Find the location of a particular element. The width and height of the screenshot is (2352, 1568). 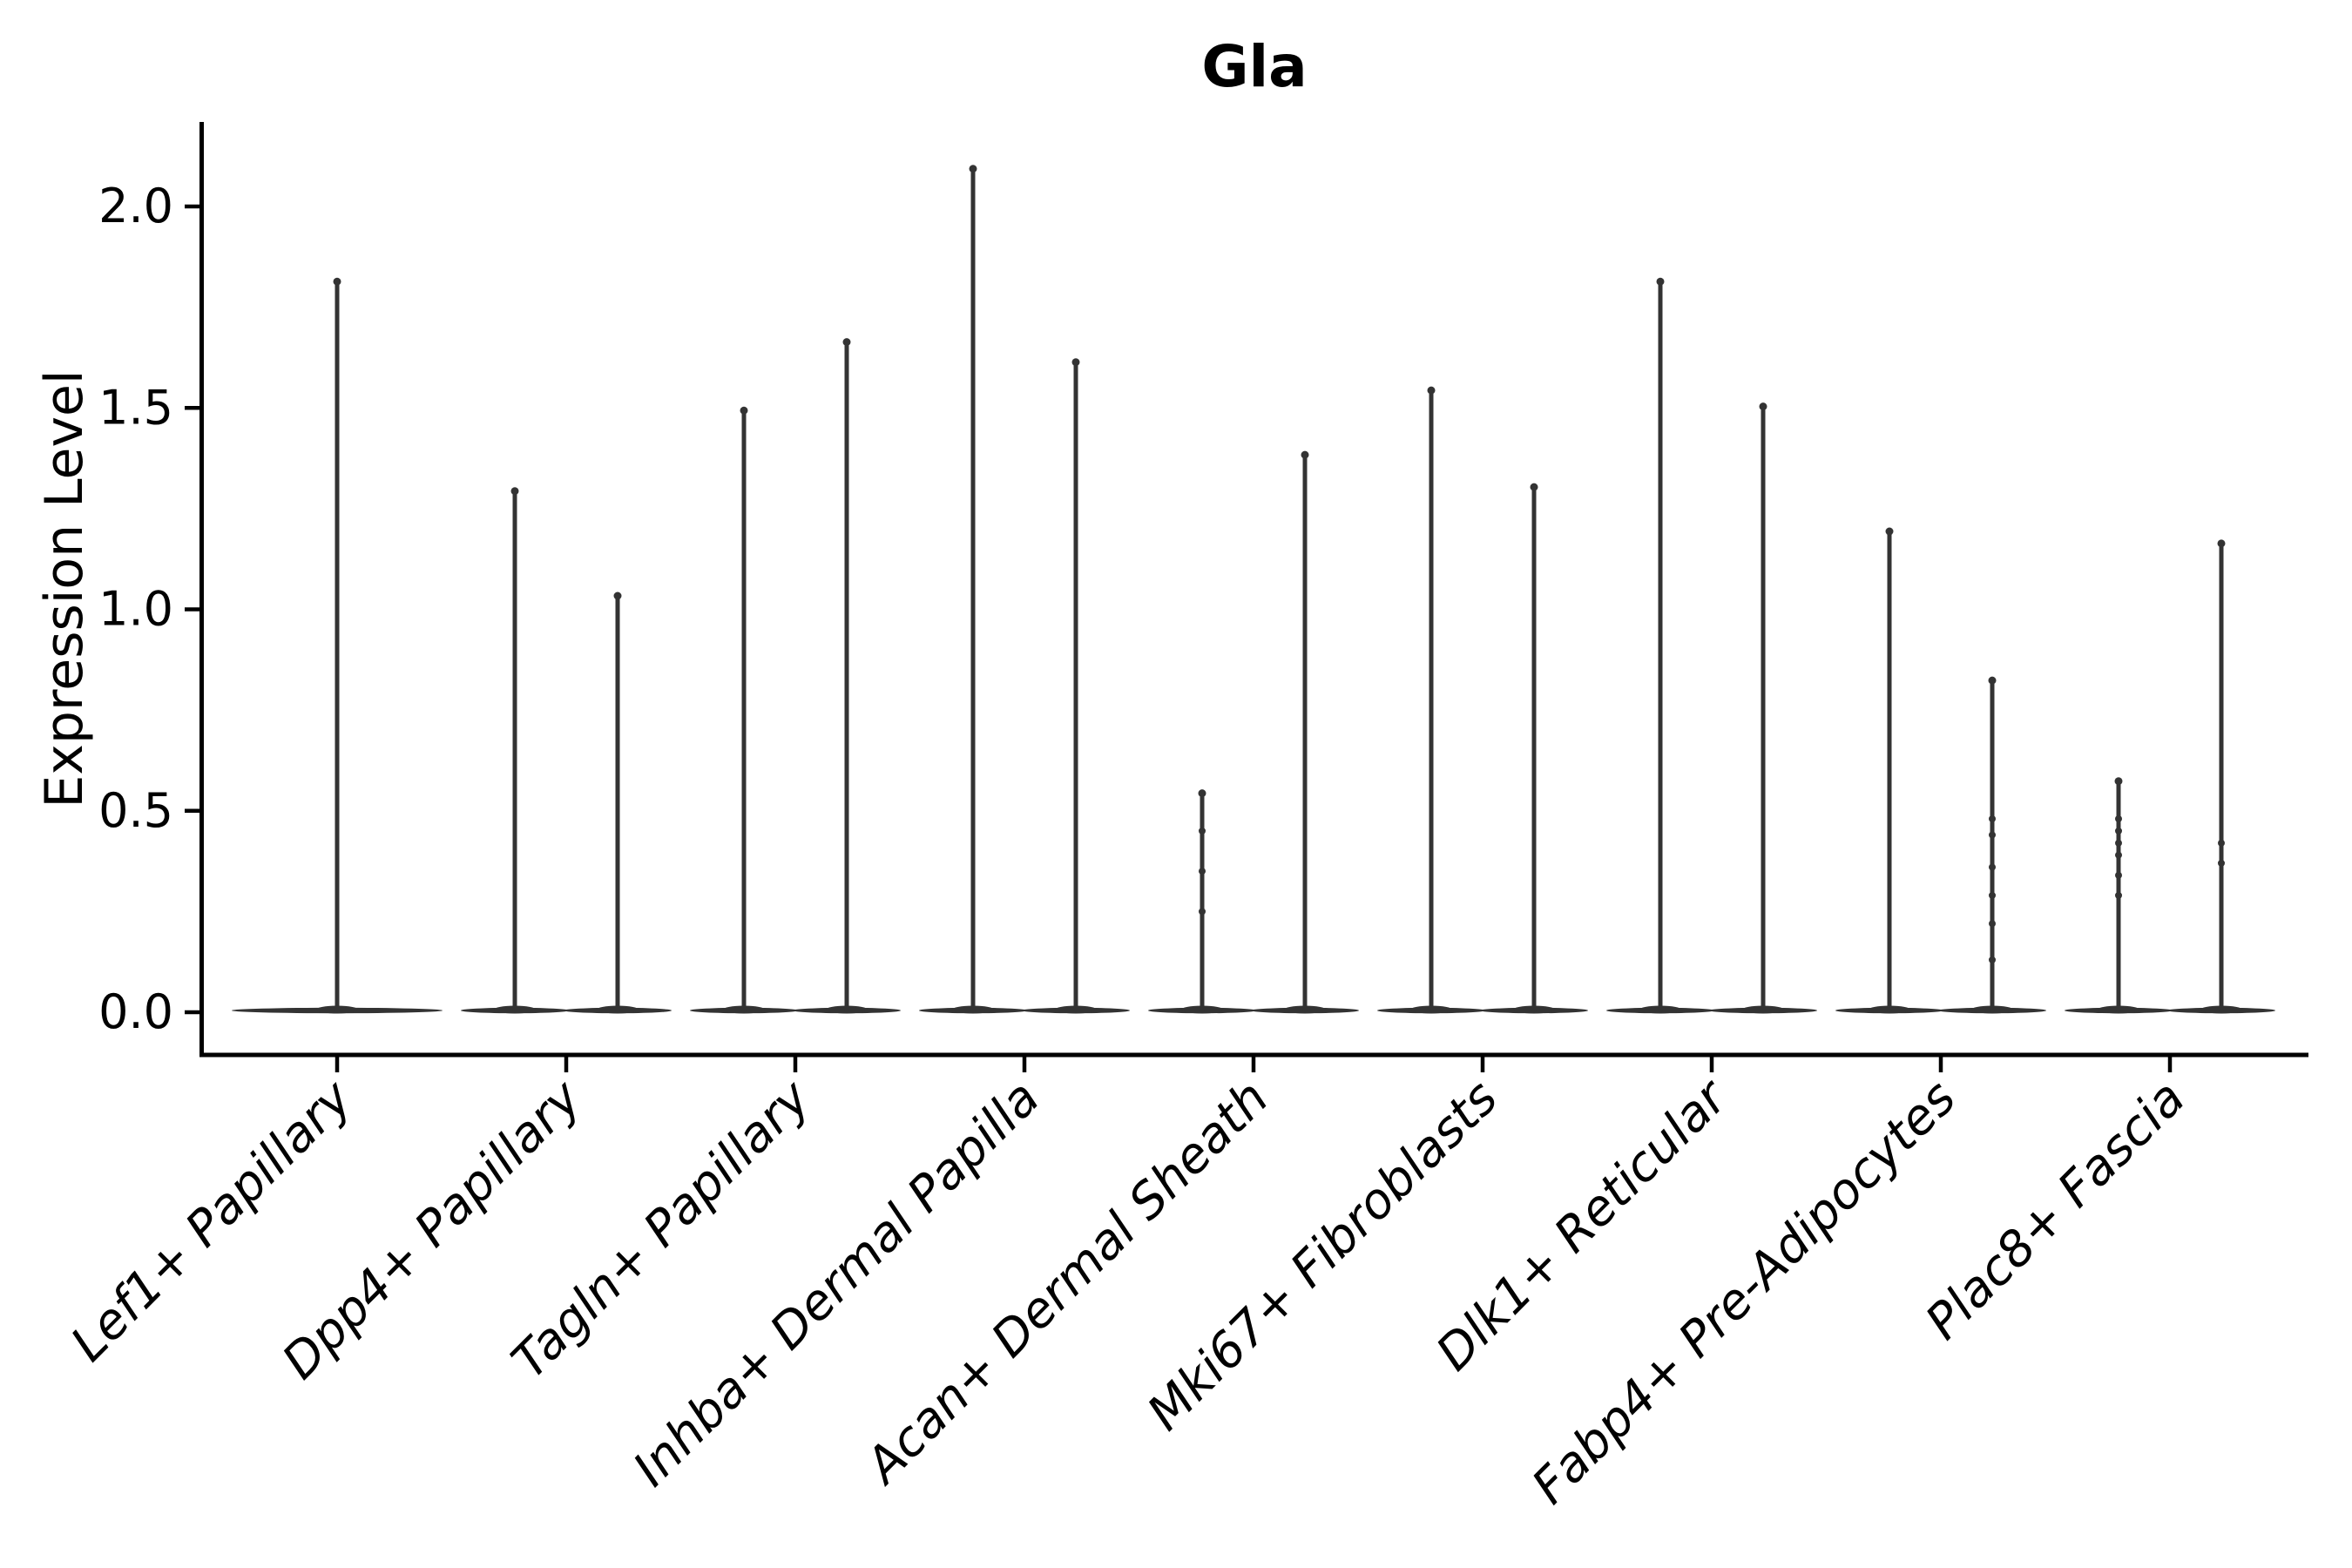

x-tick-label: Fabp4+ Pre-Adipocytes is located at coordinates (1744, 1292).